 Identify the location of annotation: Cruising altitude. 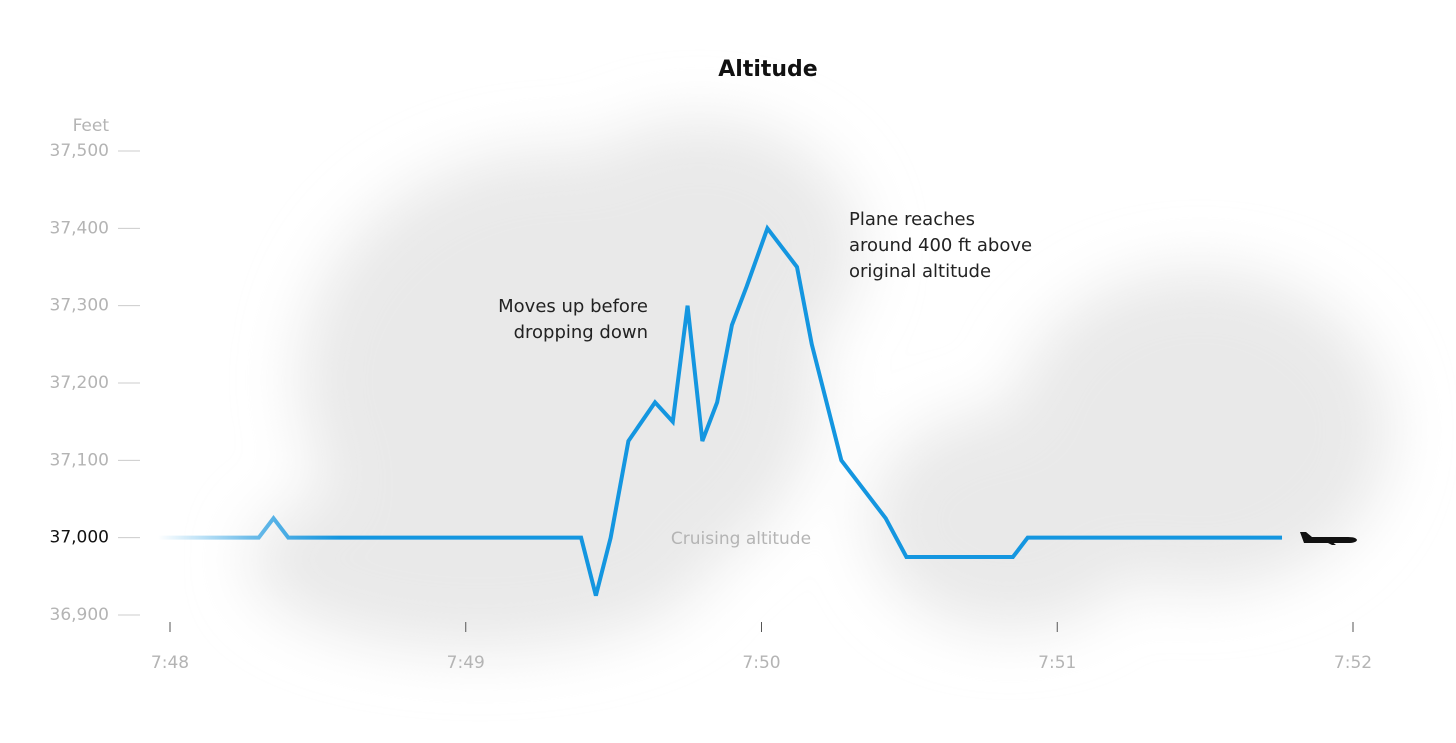
(741, 539).